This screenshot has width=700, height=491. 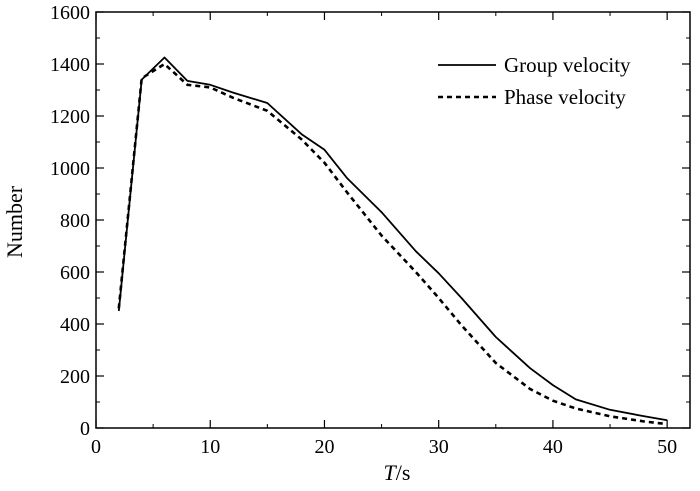 What do you see at coordinates (70, 13) in the screenshot?
I see `y-tick-label: 1600` at bounding box center [70, 13].